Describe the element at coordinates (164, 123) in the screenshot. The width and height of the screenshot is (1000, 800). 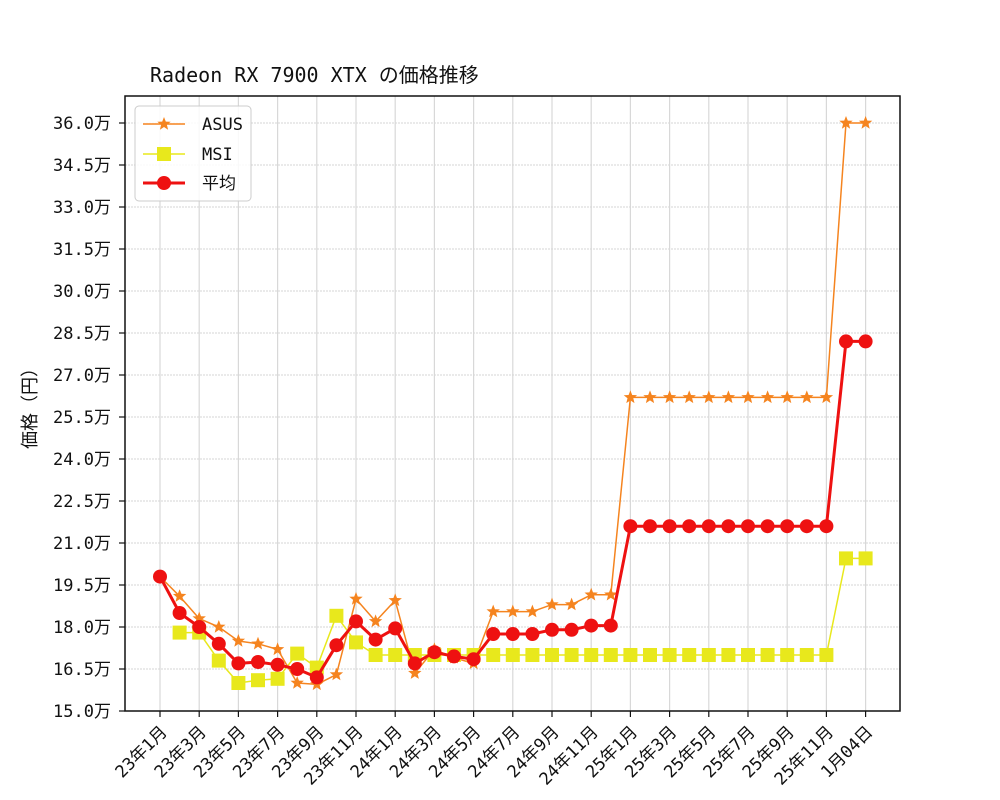
I see `star-marker-icon` at that location.